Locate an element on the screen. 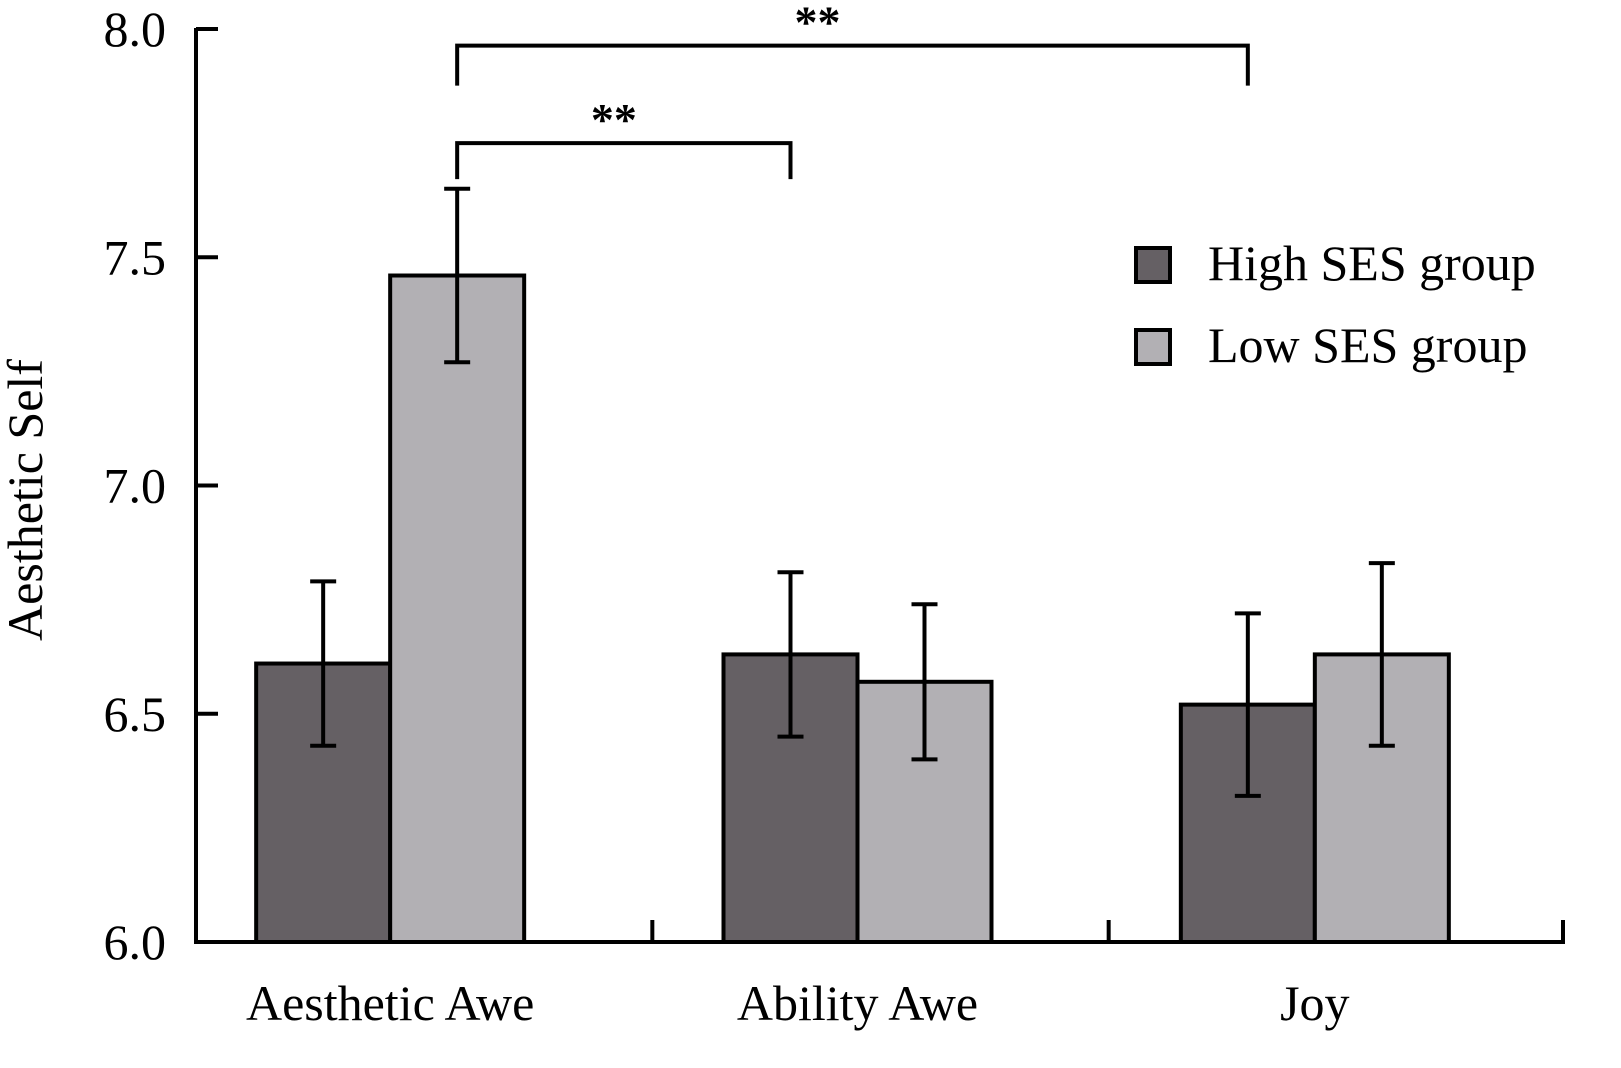 The image size is (1621, 1068). x-tick-label: Joy is located at coordinates (1314, 1003).